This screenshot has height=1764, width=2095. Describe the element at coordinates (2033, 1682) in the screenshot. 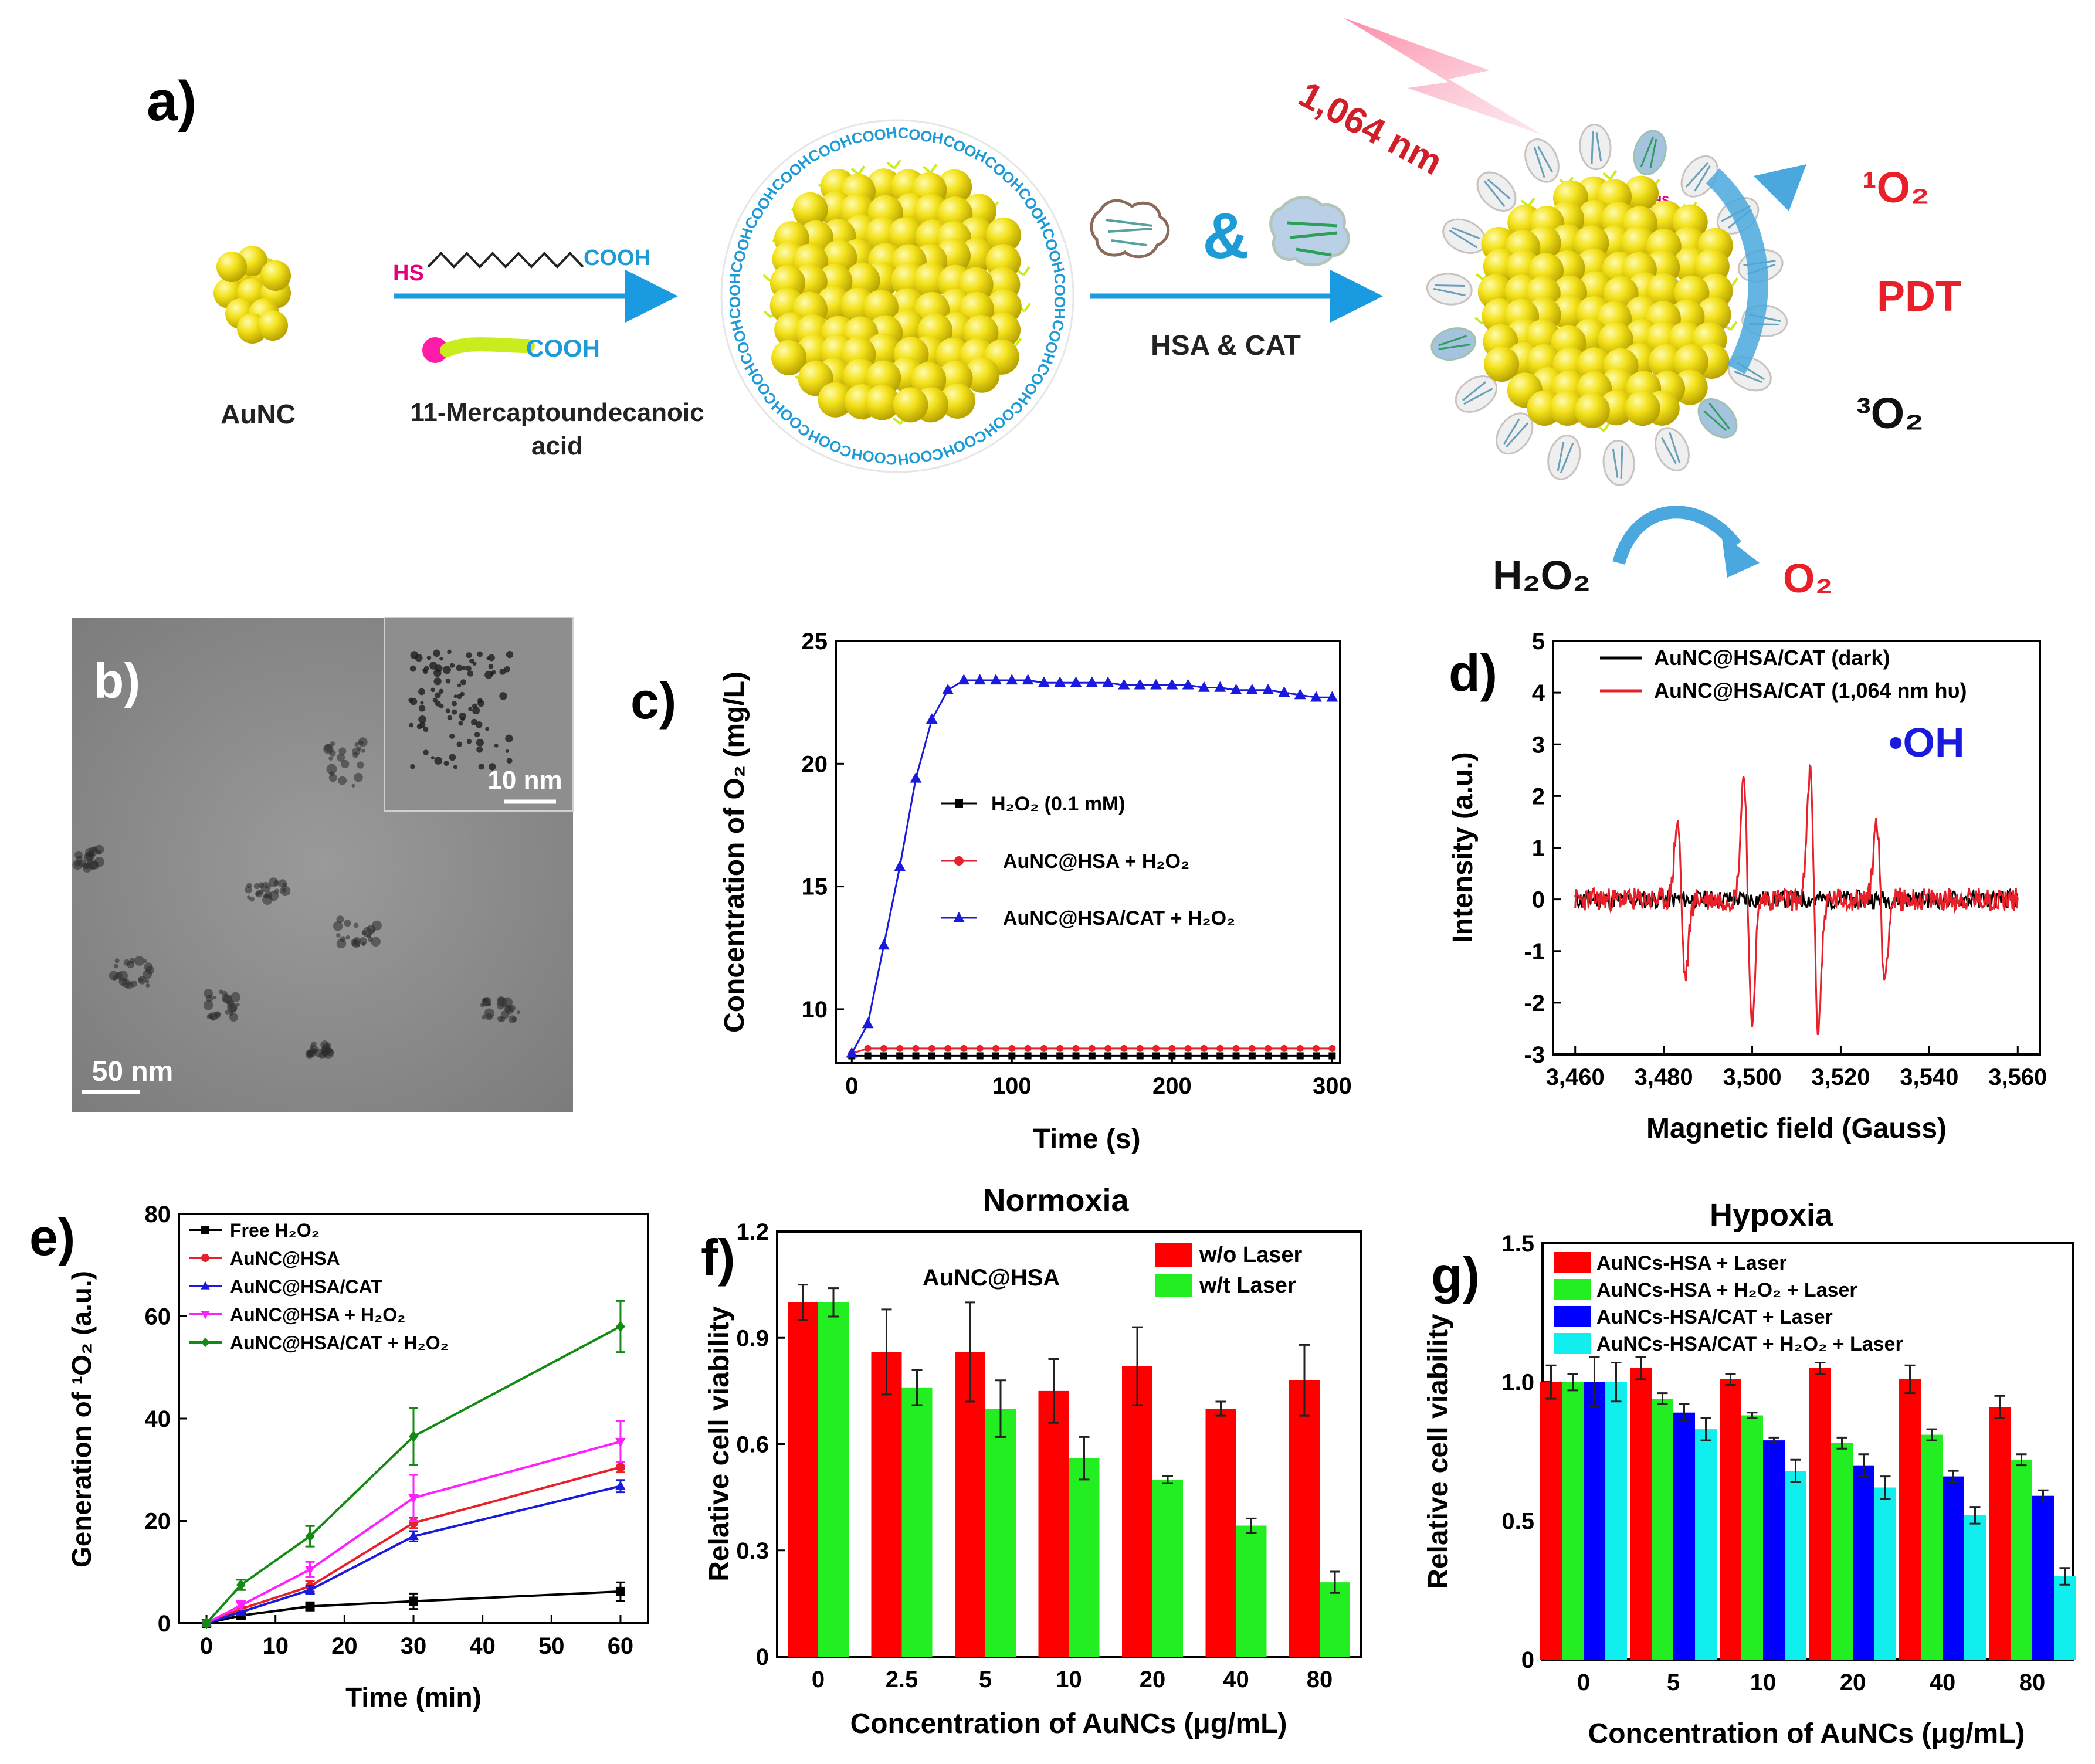

I see `x-tick-label-g: 80` at that location.